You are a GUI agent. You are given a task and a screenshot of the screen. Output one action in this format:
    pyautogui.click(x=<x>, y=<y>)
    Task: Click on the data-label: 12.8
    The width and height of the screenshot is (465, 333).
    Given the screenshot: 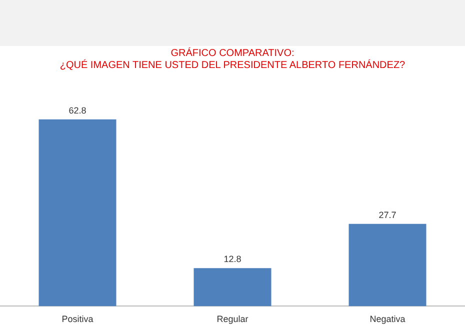 What is the action you would take?
    pyautogui.click(x=233, y=259)
    